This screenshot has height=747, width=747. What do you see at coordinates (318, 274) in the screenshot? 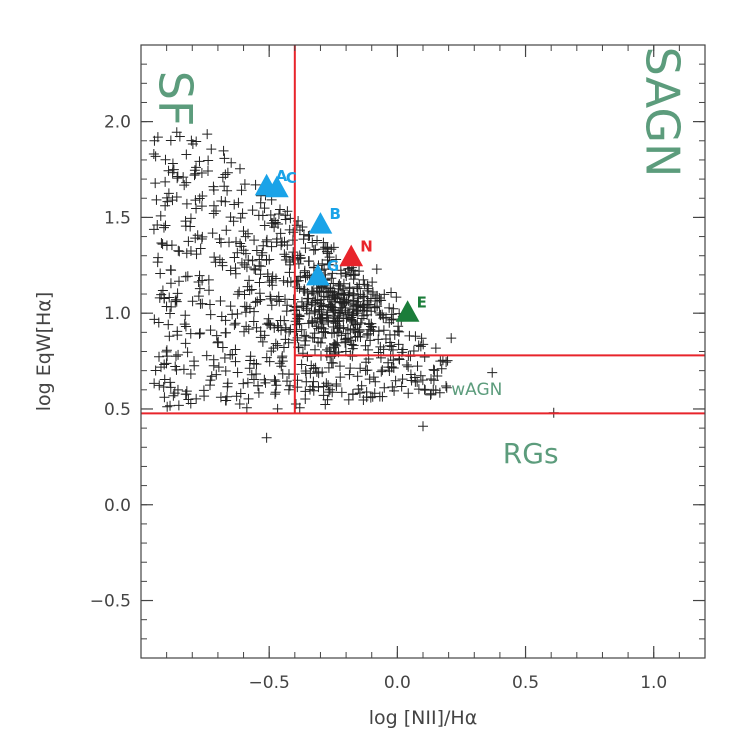
I see `marker-g` at bounding box center [318, 274].